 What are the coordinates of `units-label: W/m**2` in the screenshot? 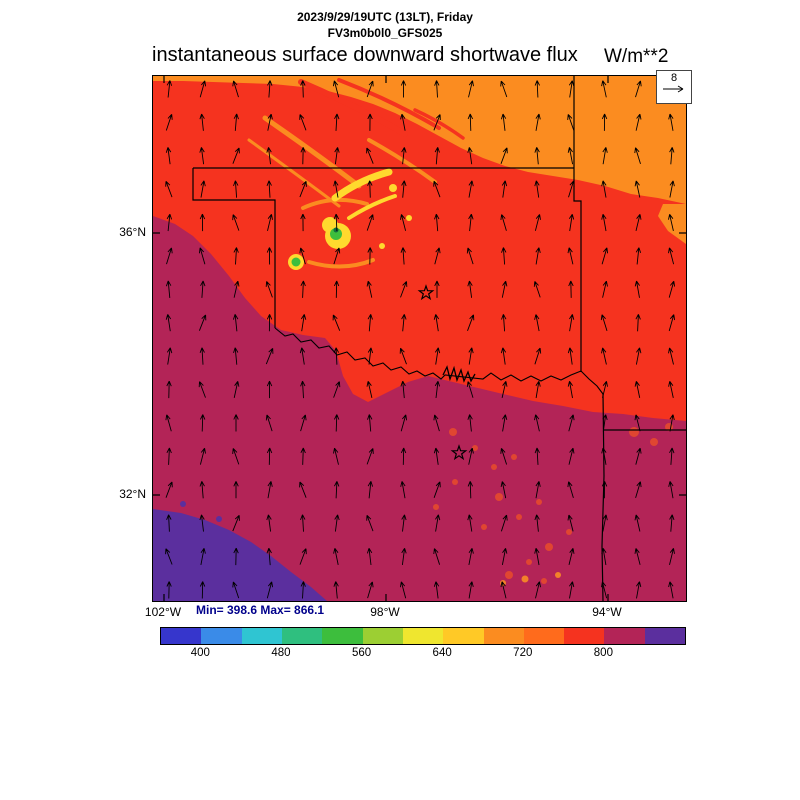 It's located at (636, 56).